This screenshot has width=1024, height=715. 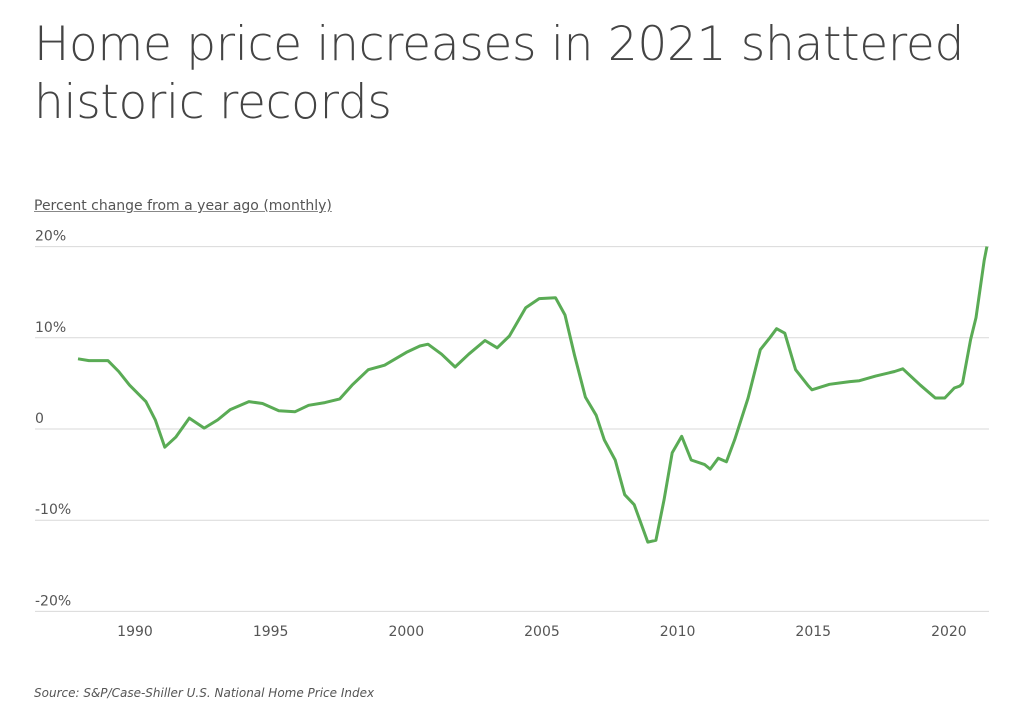 I want to click on y-tick-label: 10%, so click(x=50, y=328).